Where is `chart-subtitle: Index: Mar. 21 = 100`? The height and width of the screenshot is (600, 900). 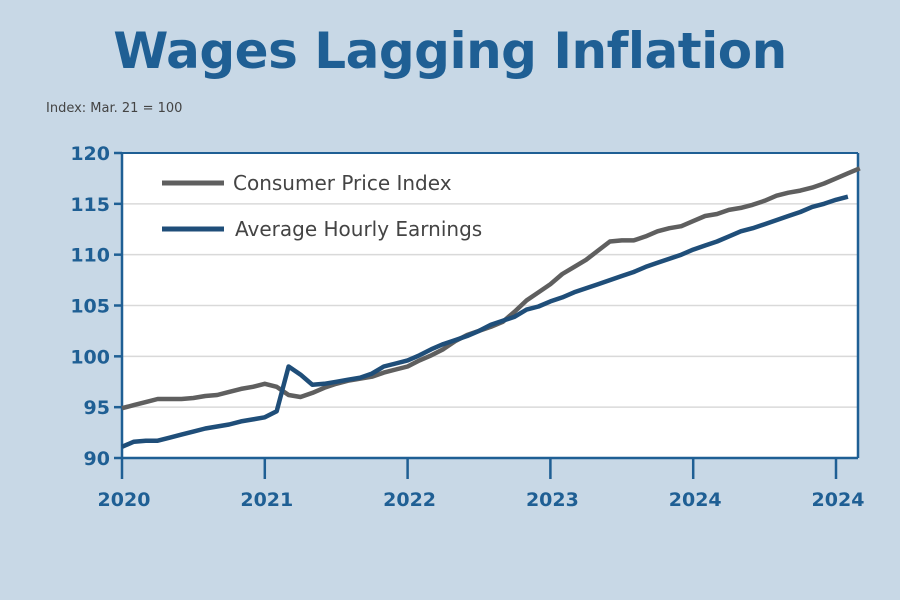 chart-subtitle: Index: Mar. 21 = 100 is located at coordinates (114, 108).